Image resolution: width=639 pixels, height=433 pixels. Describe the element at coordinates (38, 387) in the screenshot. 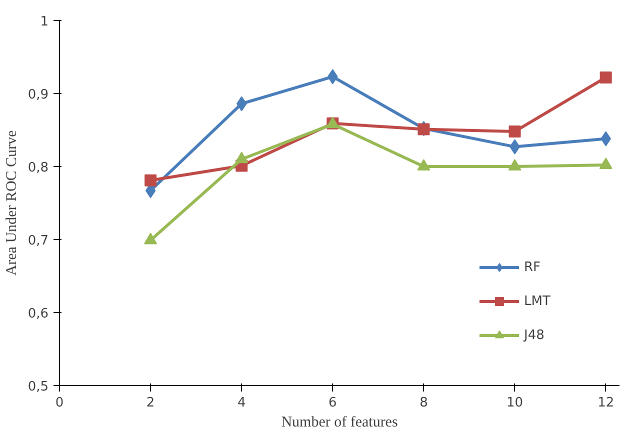

I see `y-tick-label: 0,5` at that location.